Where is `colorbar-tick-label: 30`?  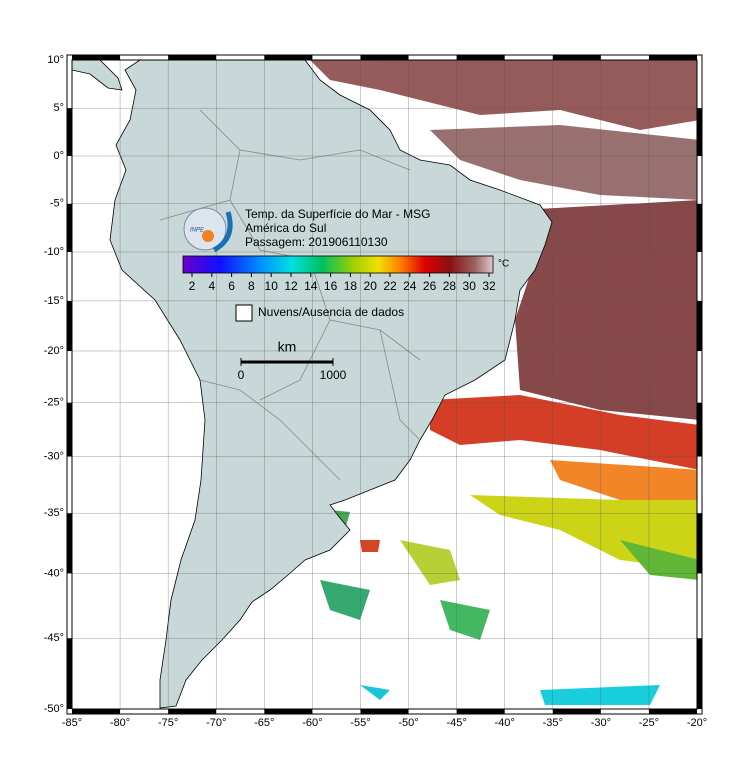 colorbar-tick-label: 30 is located at coordinates (470, 286).